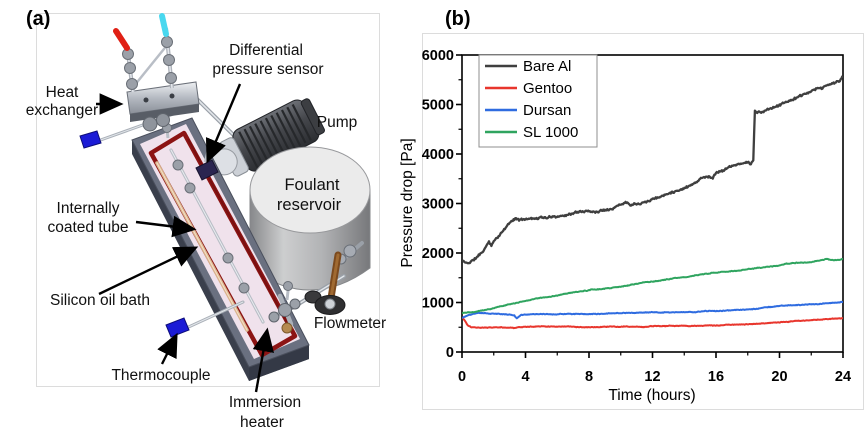 This screenshot has width=864, height=434. What do you see at coordinates (337, 122) in the screenshot?
I see `pump-label: Pump` at bounding box center [337, 122].